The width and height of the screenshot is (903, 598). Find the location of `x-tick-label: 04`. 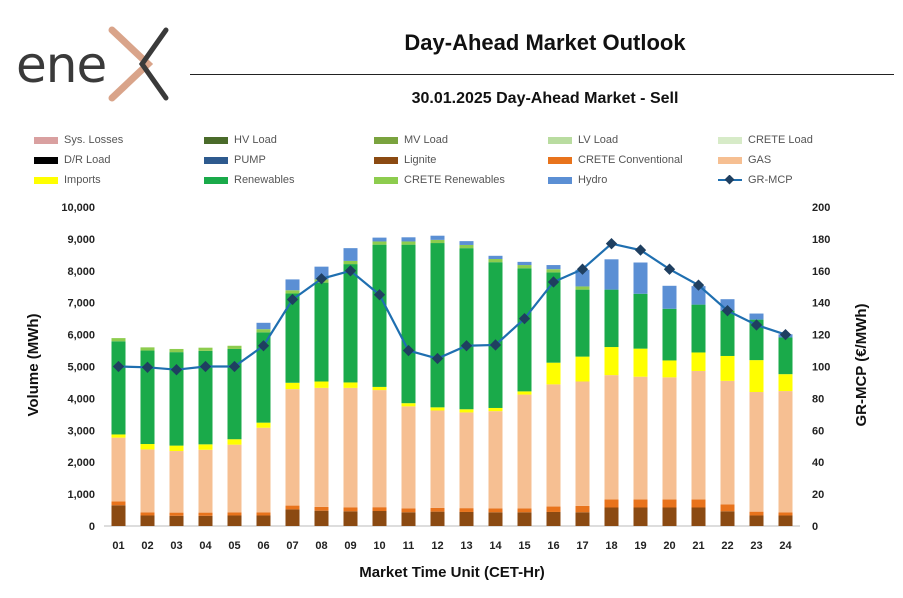

x-tick-label: 04 is located at coordinates (205, 546).